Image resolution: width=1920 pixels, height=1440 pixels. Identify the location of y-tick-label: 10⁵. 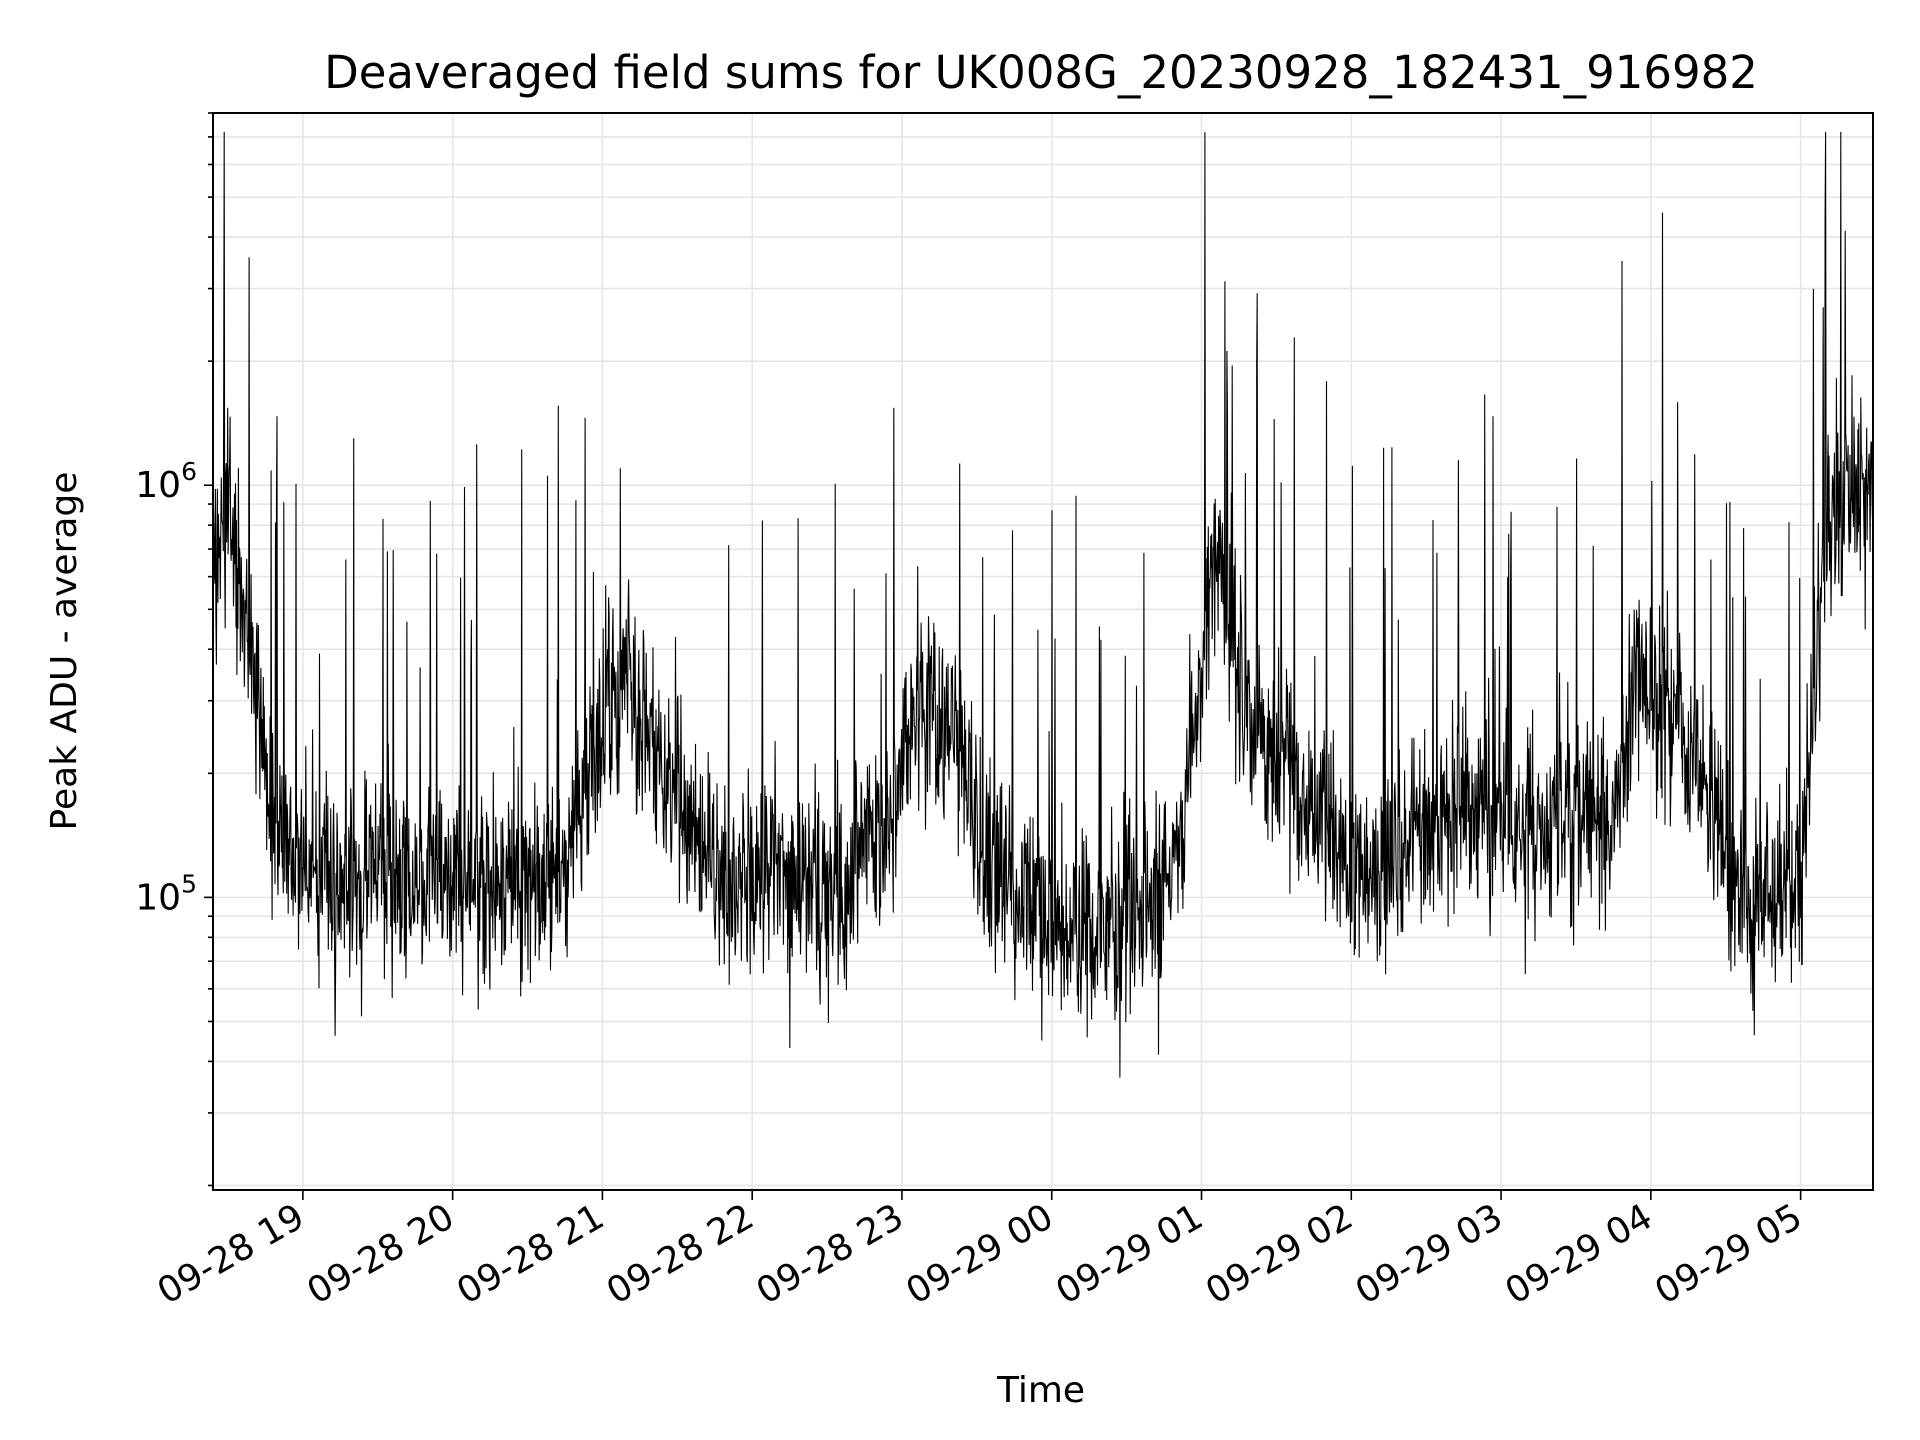
(166, 893).